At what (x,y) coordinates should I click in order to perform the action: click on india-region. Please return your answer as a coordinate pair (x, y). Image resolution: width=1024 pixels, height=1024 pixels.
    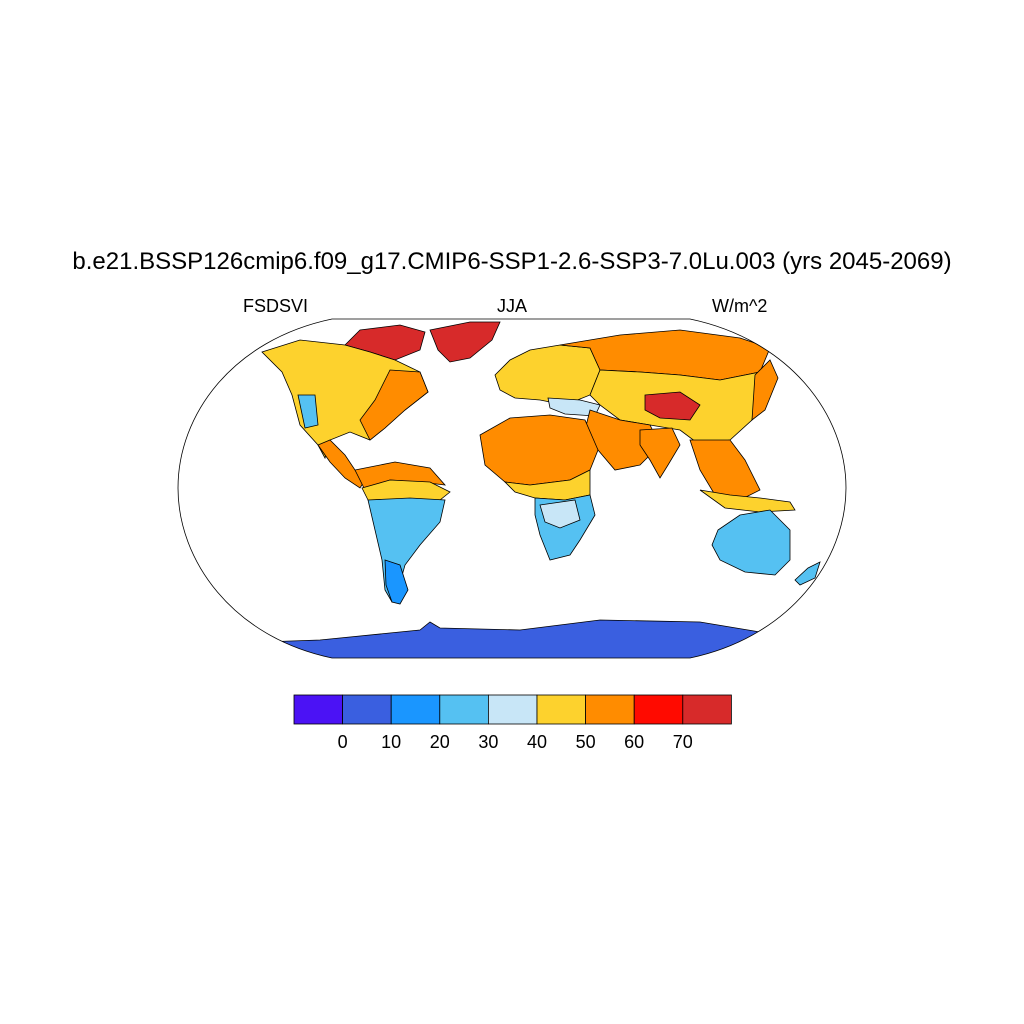
    Looking at the image, I should click on (660, 453).